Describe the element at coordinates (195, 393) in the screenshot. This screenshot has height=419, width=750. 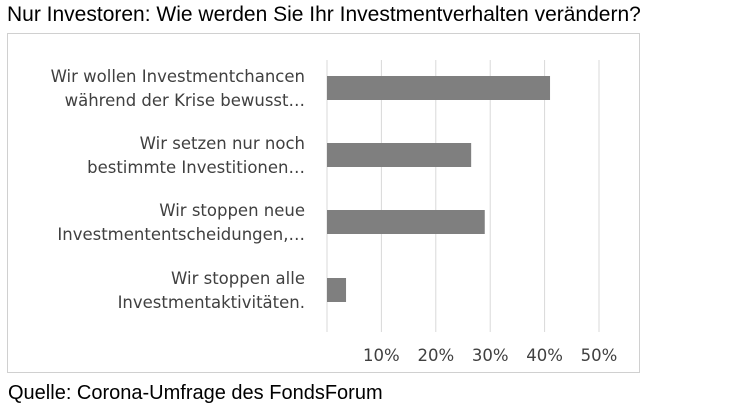
I see `source-note: Quelle: Corona-Umfrage des FondsForum` at that location.